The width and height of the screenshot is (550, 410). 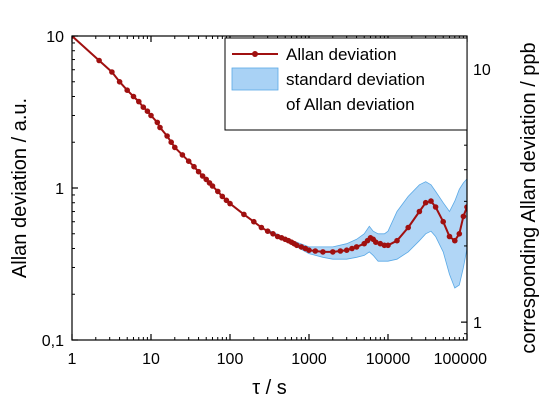 I want to click on y2-tick-label: 1, so click(x=477, y=323).